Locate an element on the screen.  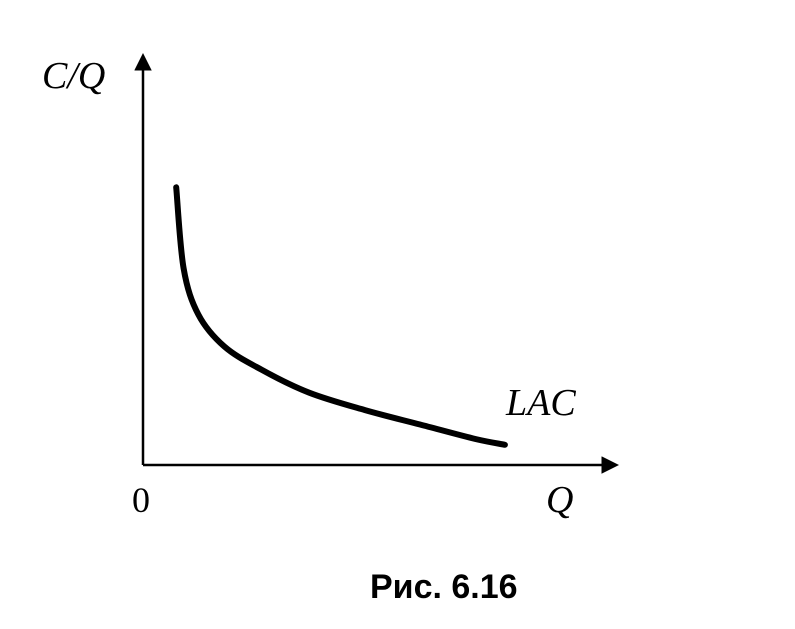
y-axis-label: C/Q is located at coordinates (73, 76).